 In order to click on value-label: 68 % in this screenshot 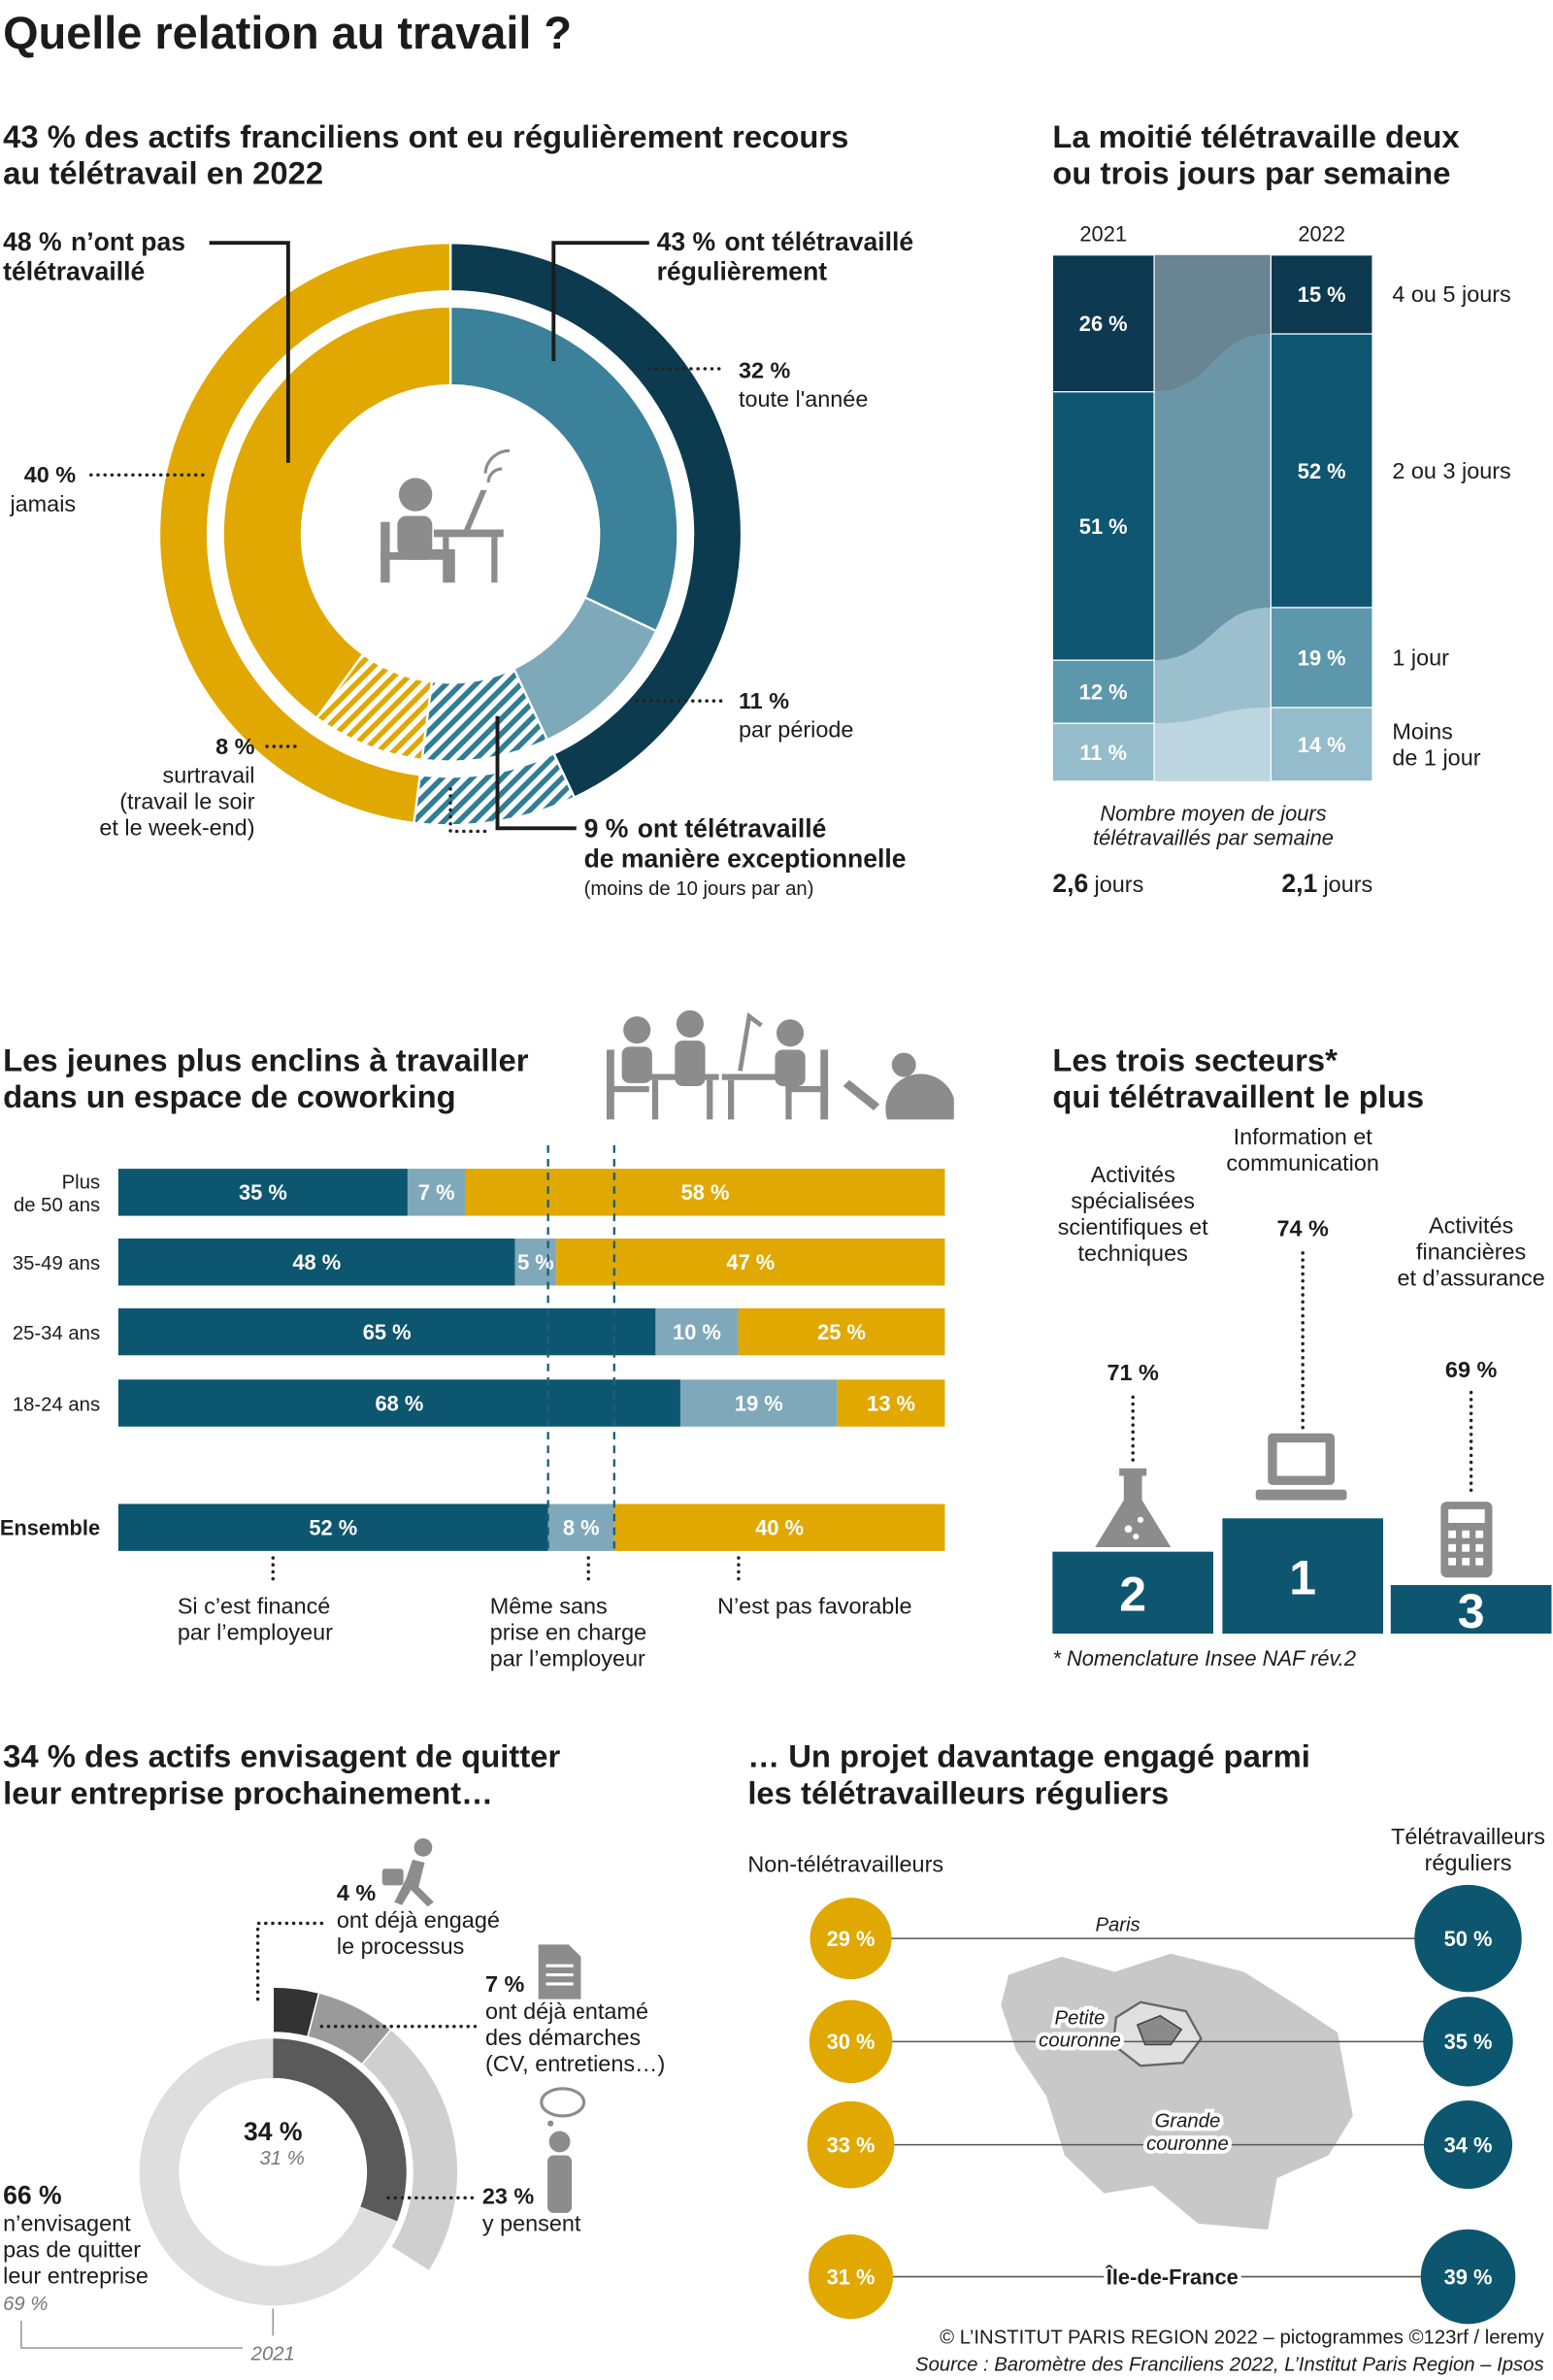, I will do `click(399, 1403)`.